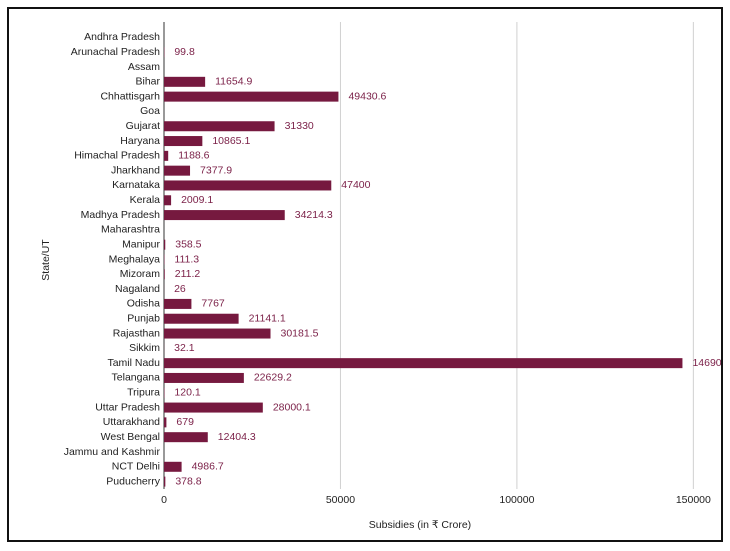  What do you see at coordinates (197, 200) in the screenshot?
I see `data-label: 2009.1` at bounding box center [197, 200].